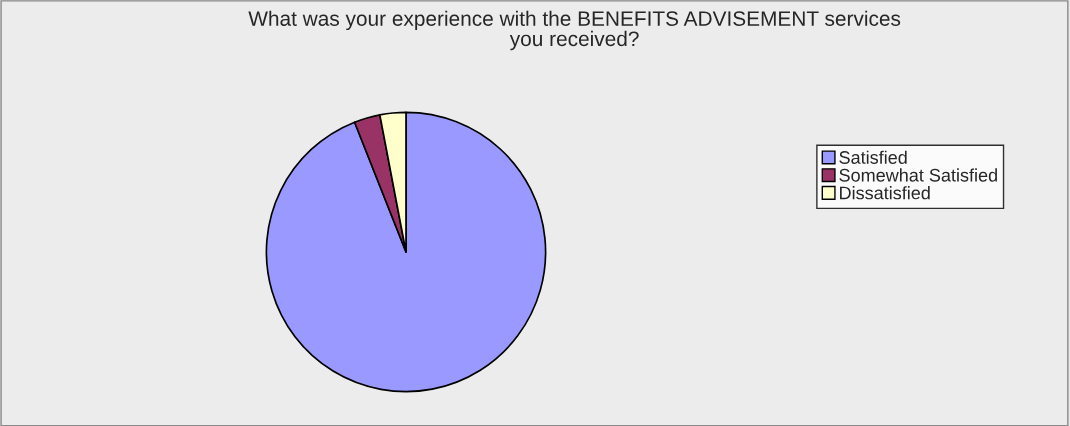 This screenshot has width=1070, height=426. Describe the element at coordinates (885, 193) in the screenshot. I see `legend-label: Dissatisfied` at that location.